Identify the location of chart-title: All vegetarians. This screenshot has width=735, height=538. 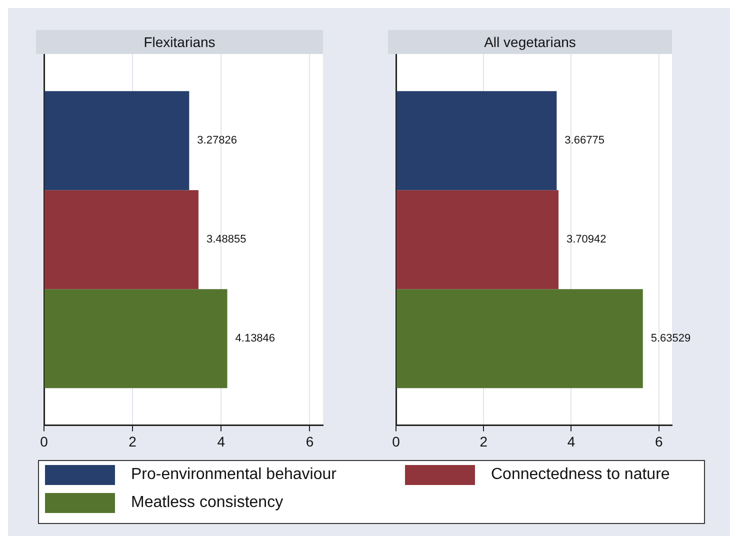
(530, 42).